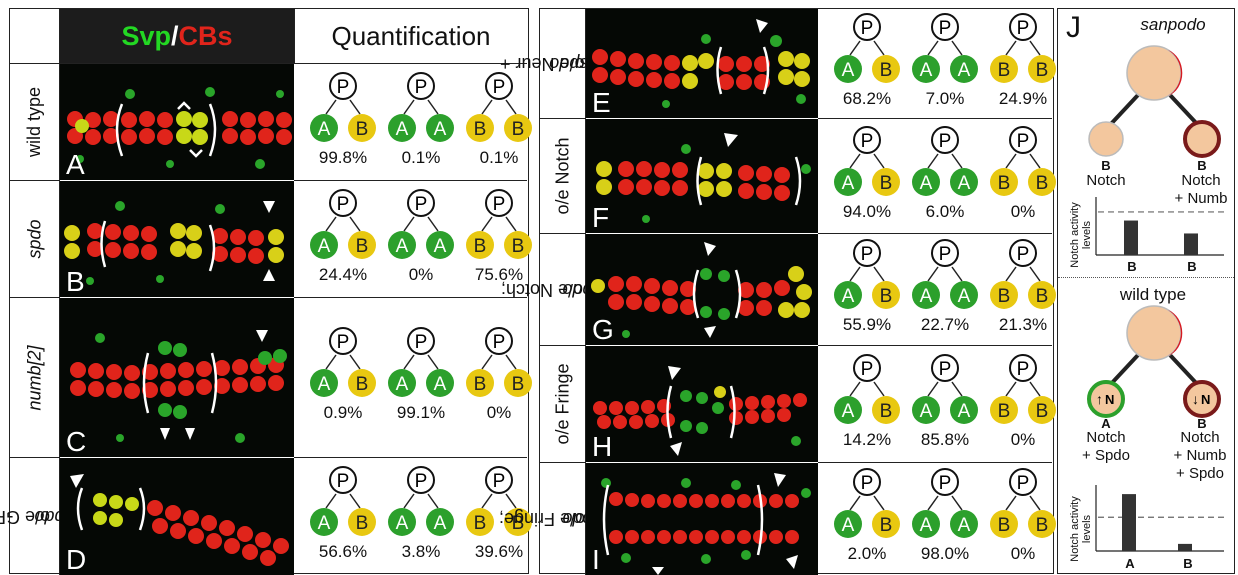  Describe the element at coordinates (499, 124) in the screenshot. I see `quant-cell-bb: P B B 0.1%` at that location.